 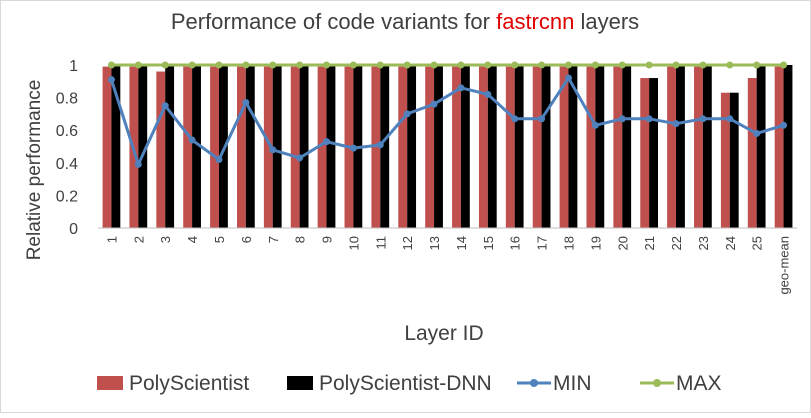 I want to click on x-tick-label: 23, so click(x=703, y=243).